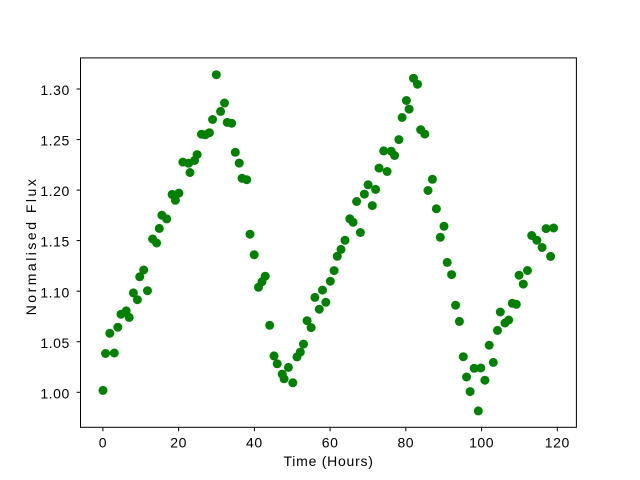  I want to click on svg-text: 1.25, so click(54, 141).